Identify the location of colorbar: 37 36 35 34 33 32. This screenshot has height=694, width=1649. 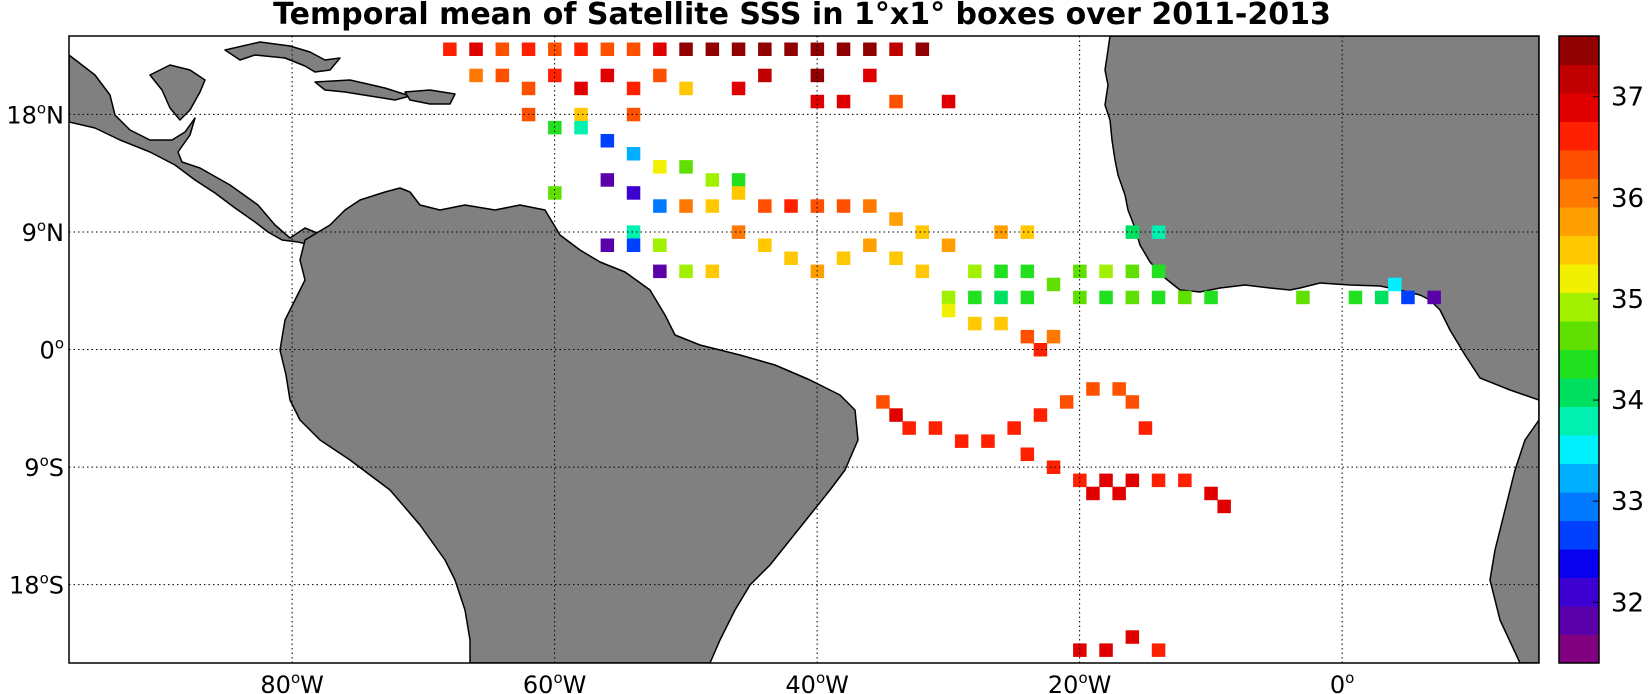
(1601, 349).